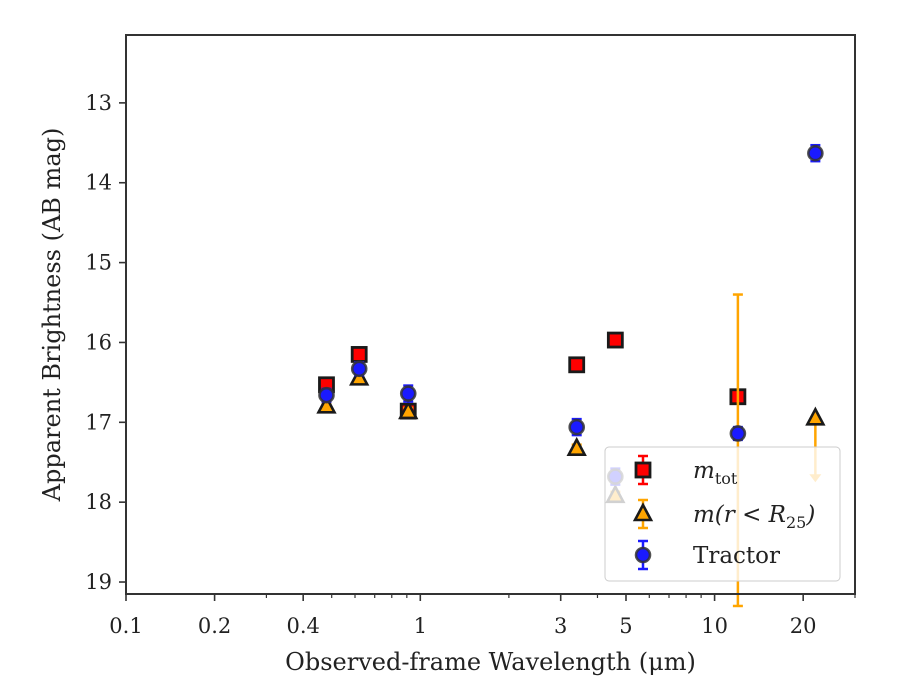  Describe the element at coordinates (532, 375) in the screenshot. I see `series-mtot` at that location.